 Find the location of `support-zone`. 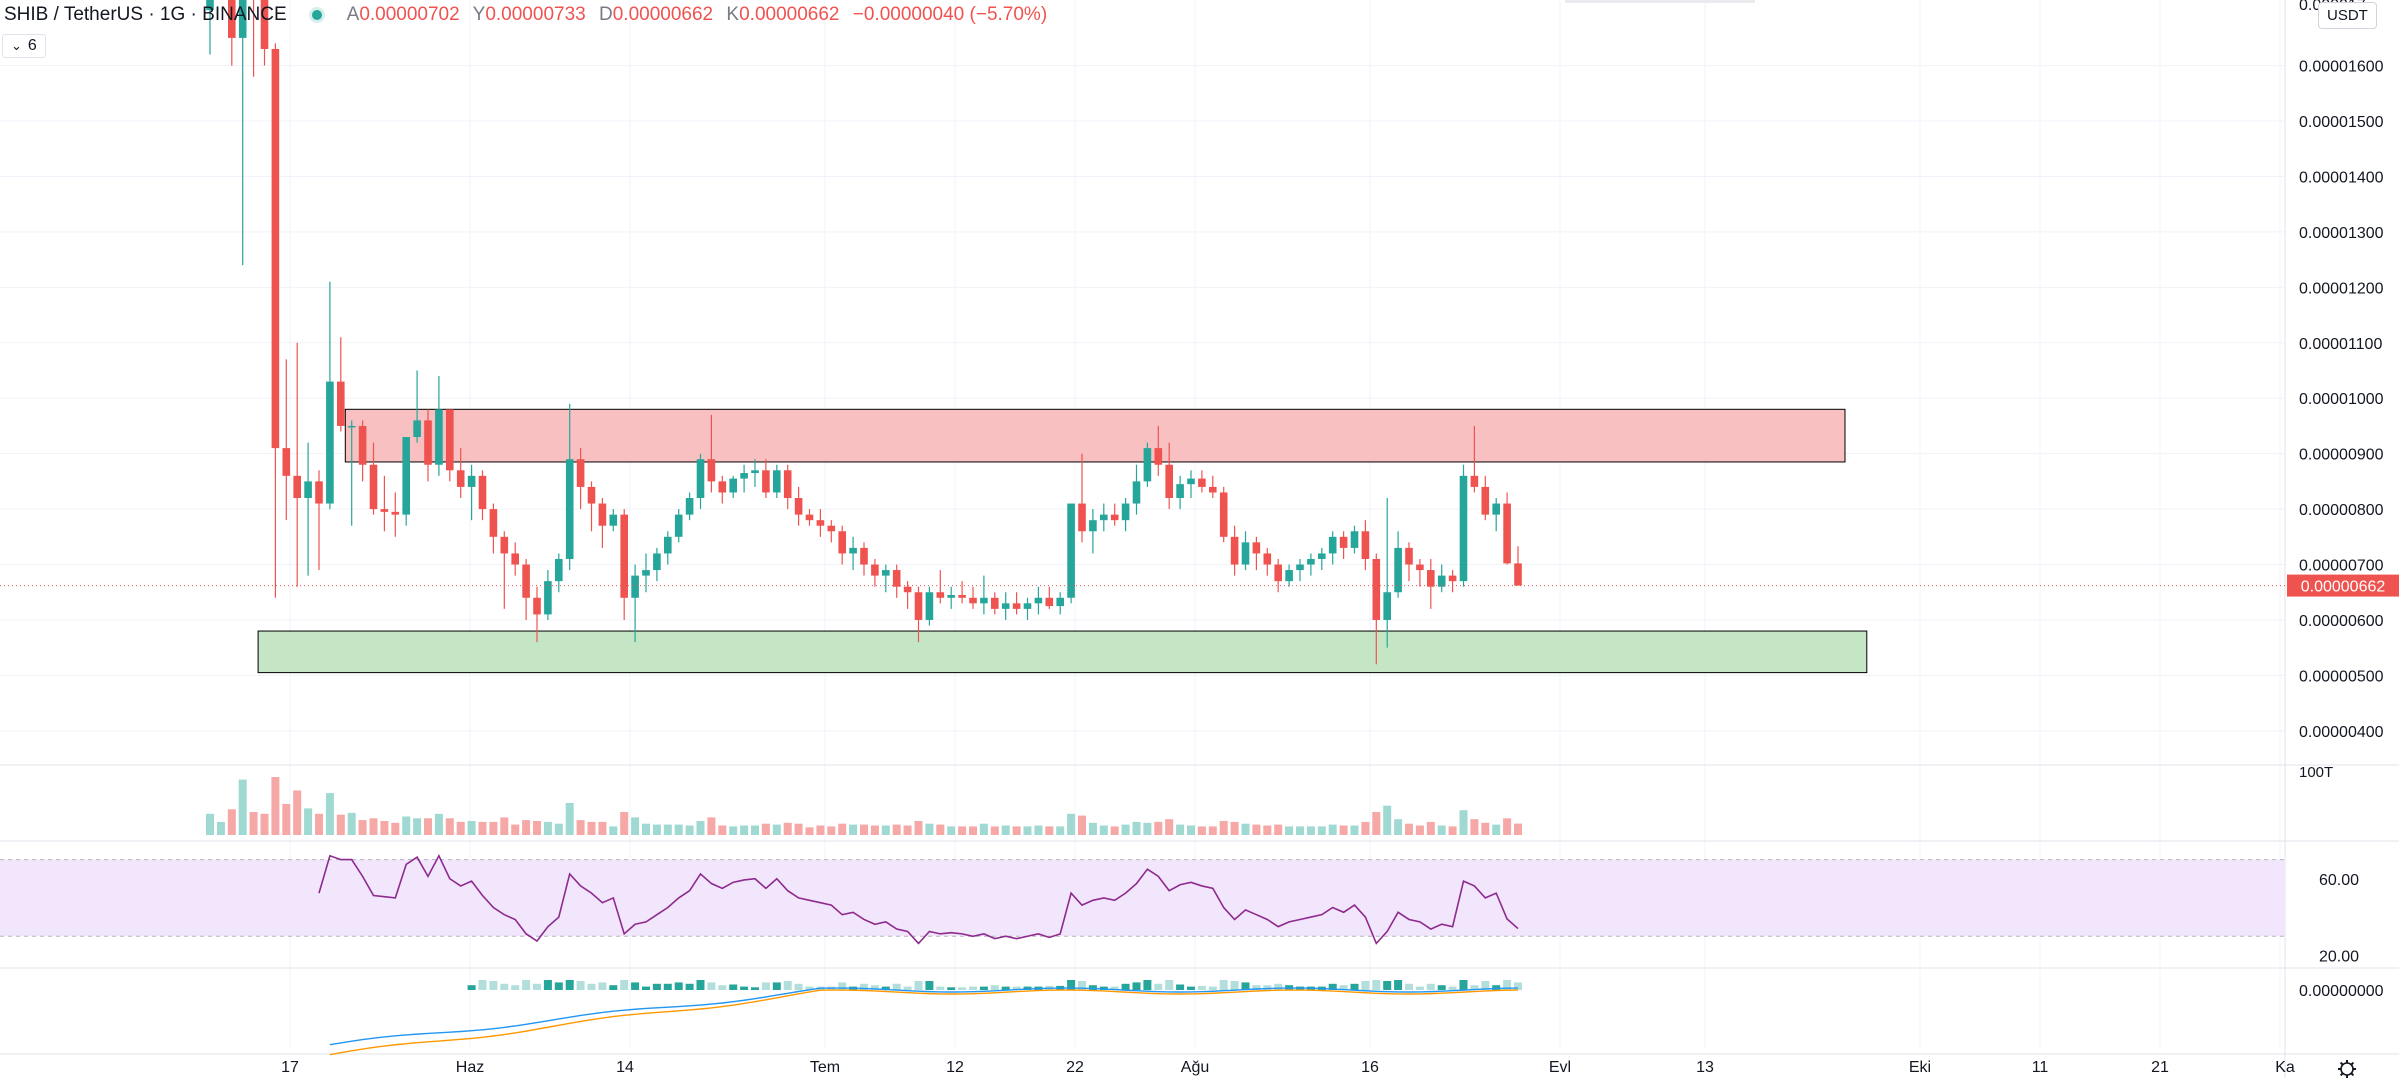

support-zone is located at coordinates (1062, 652).